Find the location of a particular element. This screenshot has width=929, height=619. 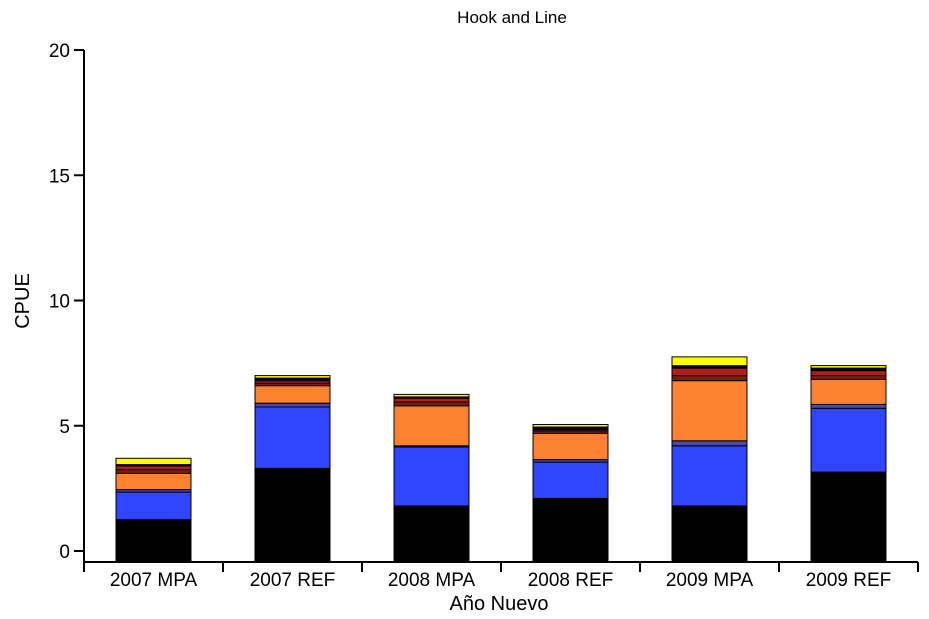

y-tick-label: 20 is located at coordinates (59, 51).